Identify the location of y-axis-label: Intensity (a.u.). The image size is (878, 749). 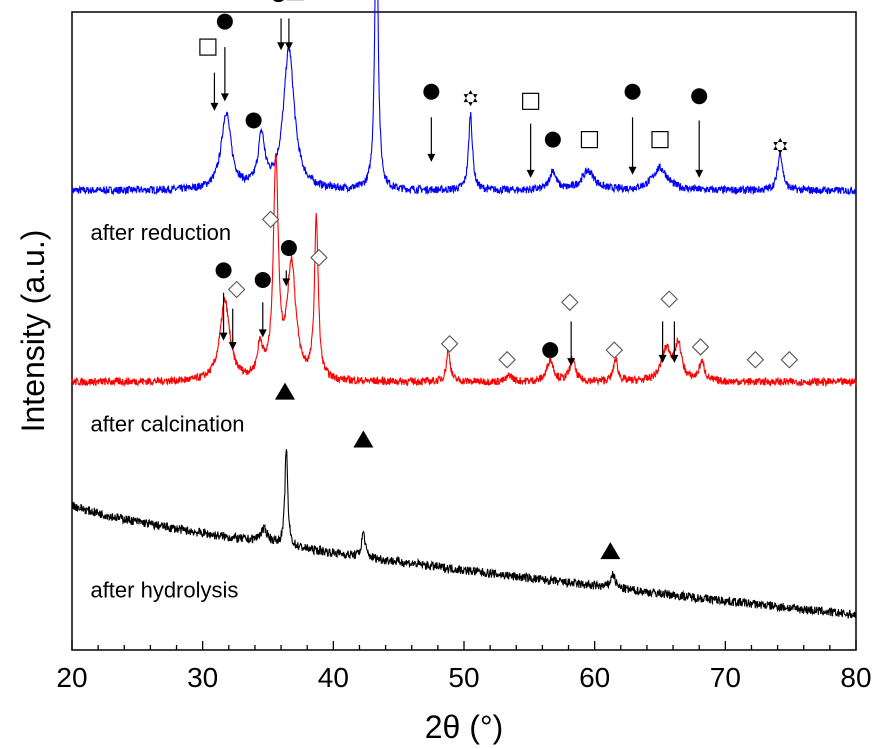
(33, 331).